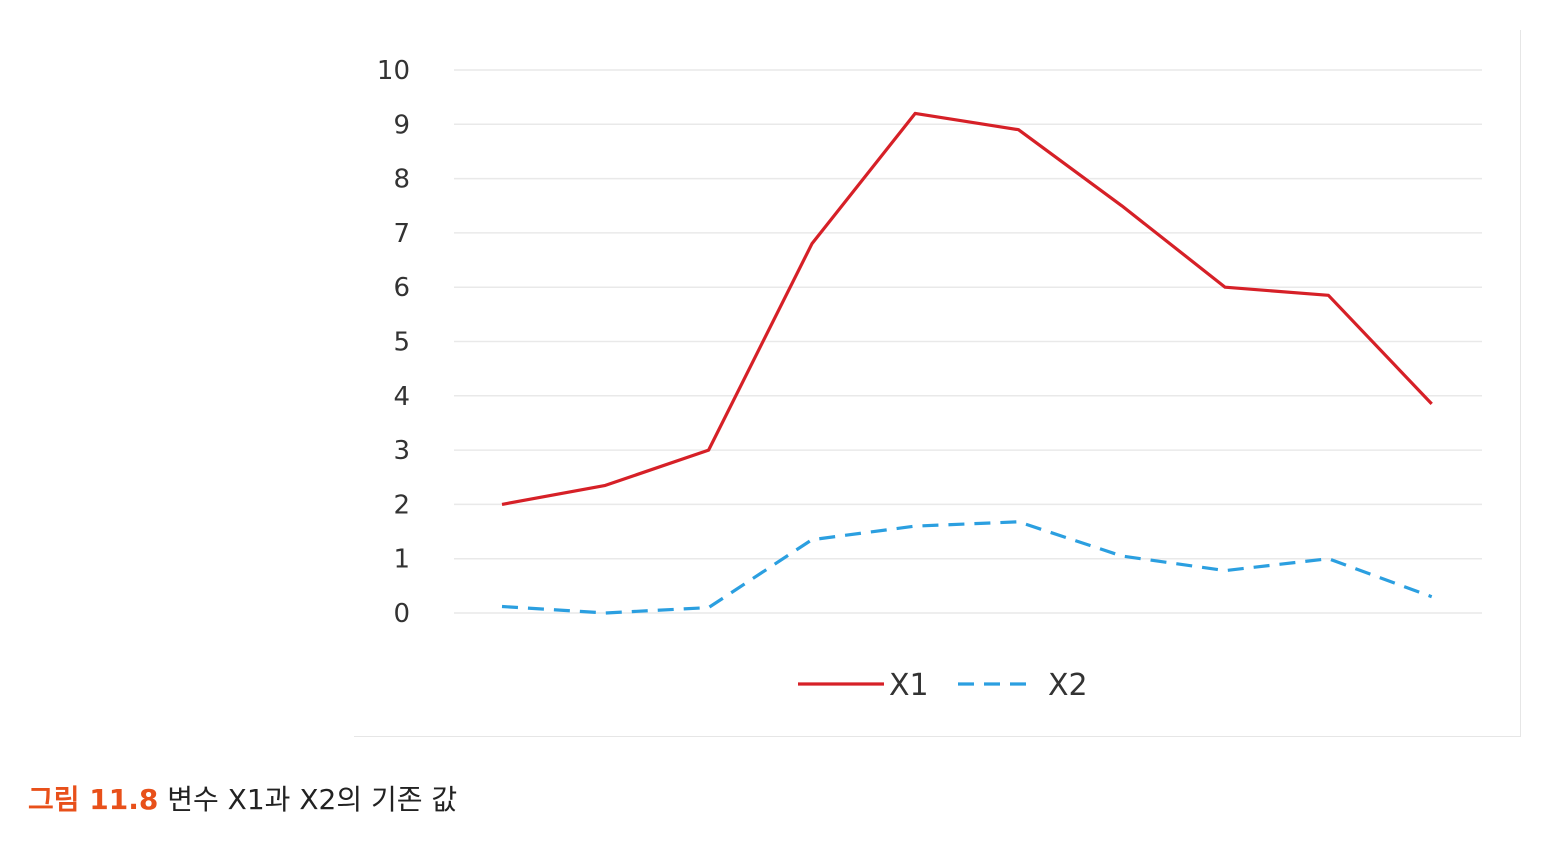 The height and width of the screenshot is (851, 1568). Describe the element at coordinates (401, 125) in the screenshot. I see `y-tick-label: 9` at that location.